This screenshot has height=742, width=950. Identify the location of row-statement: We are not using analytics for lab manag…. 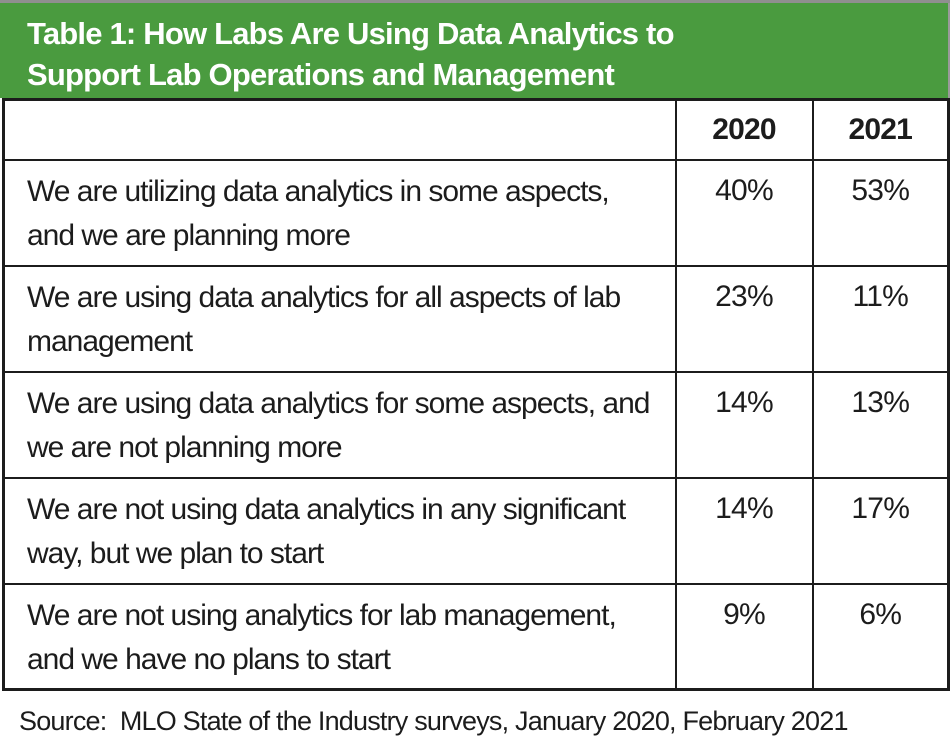
(339, 636).